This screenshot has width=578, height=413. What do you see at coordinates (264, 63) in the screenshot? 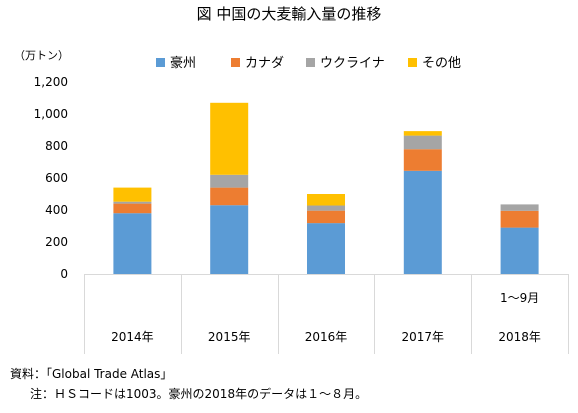
I see `legend-label-1: カナダ` at bounding box center [264, 63].